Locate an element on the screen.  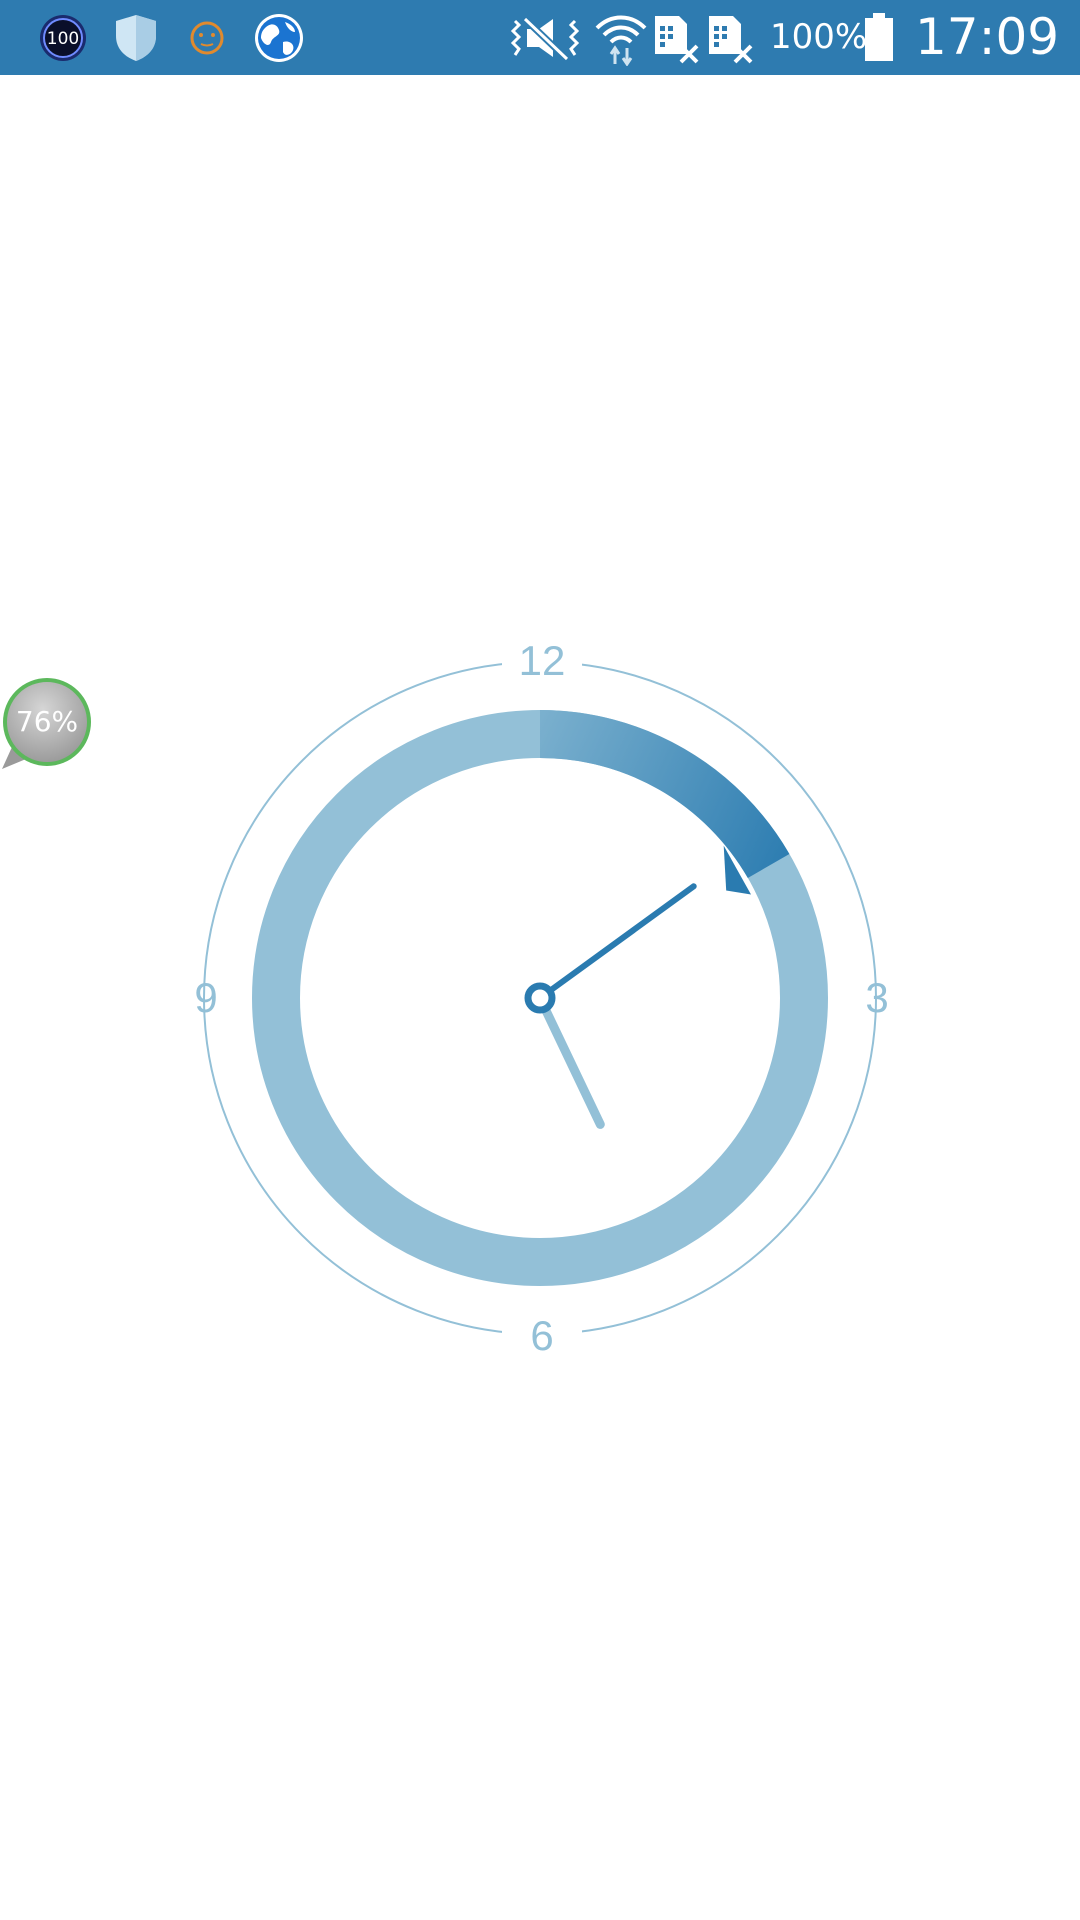
battery-icon is located at coordinates (879, 37).